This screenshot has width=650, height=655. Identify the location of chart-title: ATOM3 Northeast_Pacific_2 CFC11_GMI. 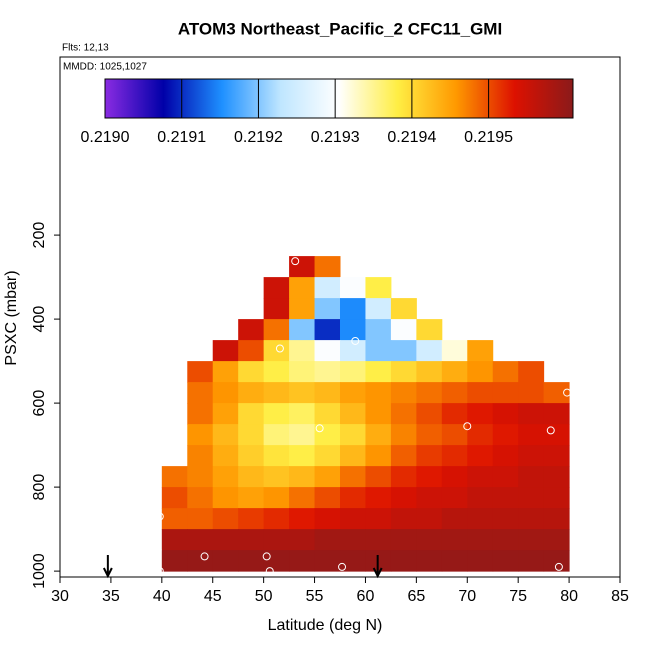
(340, 28).